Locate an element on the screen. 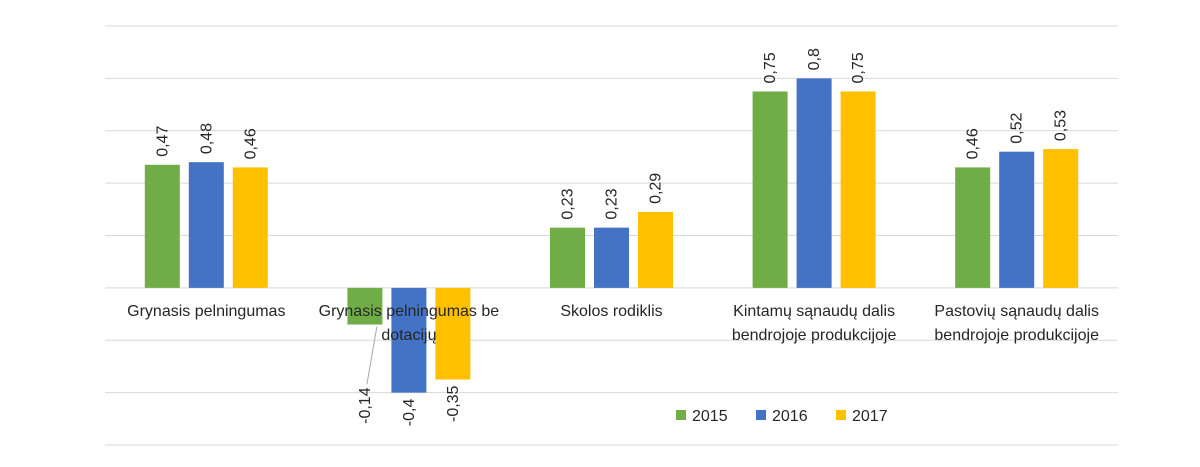 The image size is (1200, 467). category-label-0-line-0: Grynasis pelningumas is located at coordinates (206, 311).